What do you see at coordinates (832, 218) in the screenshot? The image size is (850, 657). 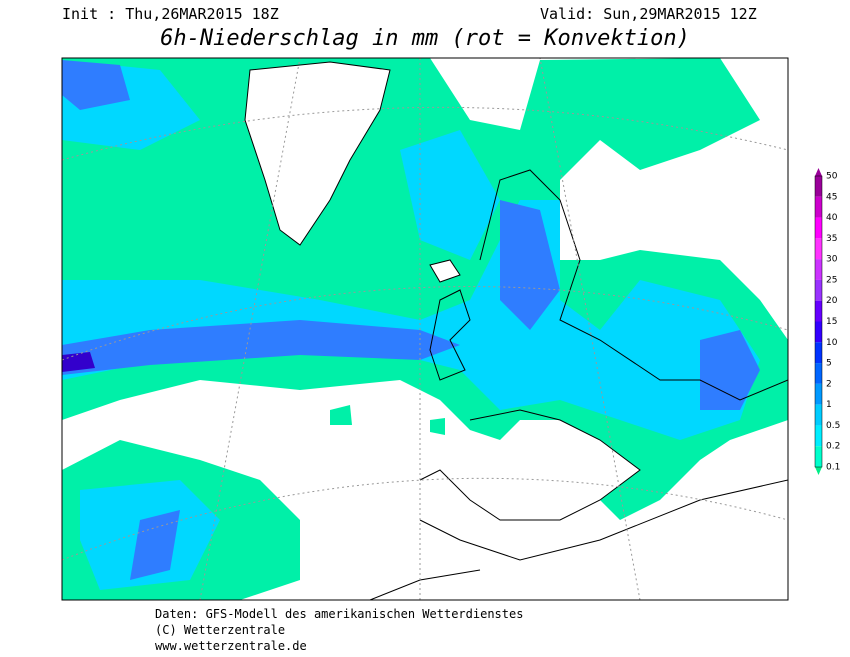 I see `legend-label: 40` at bounding box center [832, 218].